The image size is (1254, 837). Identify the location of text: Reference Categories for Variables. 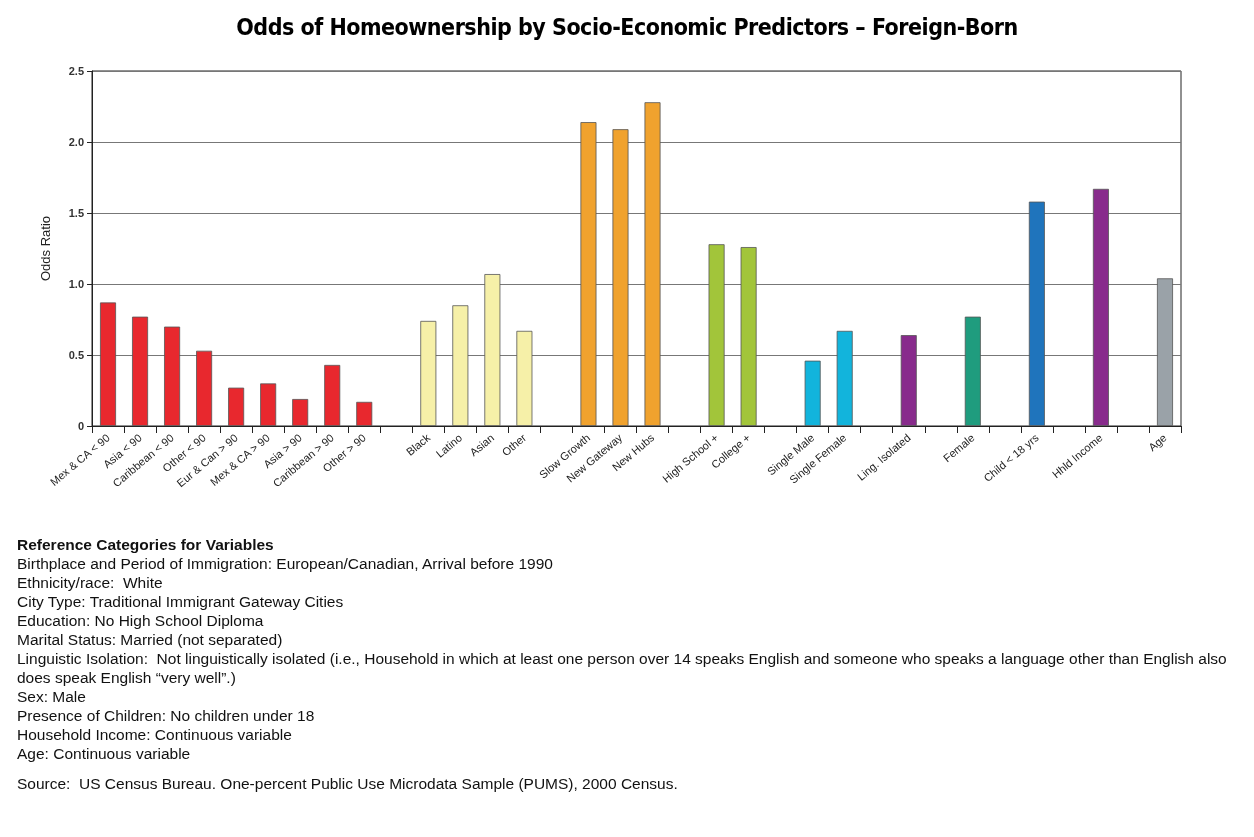
(146, 544).